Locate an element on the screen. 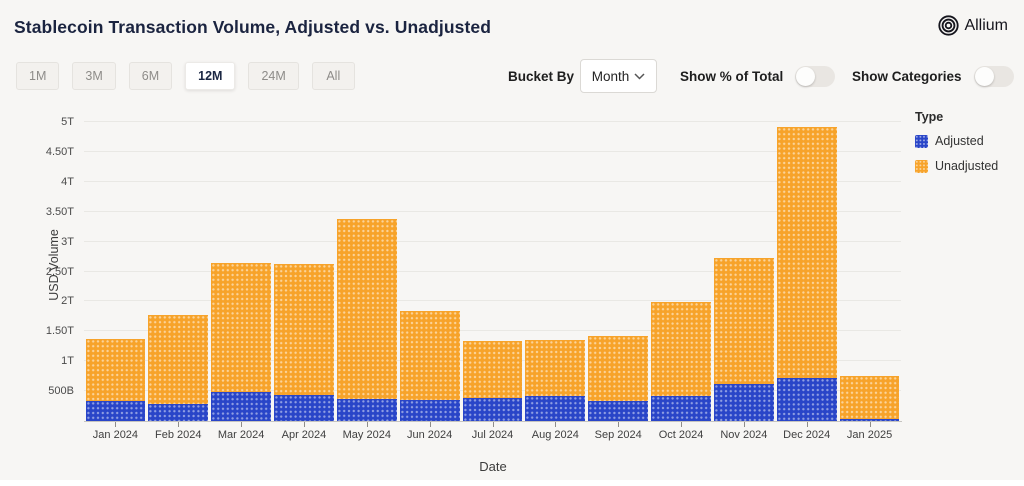  y-tick-label-5T: 5T is located at coordinates (67, 122).